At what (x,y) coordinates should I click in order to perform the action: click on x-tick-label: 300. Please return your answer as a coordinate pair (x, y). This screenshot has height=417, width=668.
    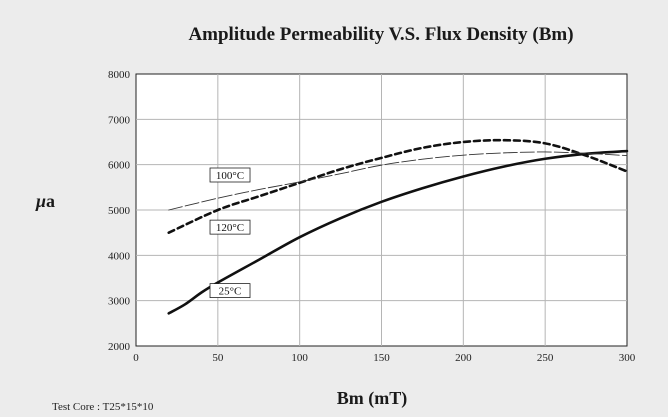
    Looking at the image, I should click on (627, 358).